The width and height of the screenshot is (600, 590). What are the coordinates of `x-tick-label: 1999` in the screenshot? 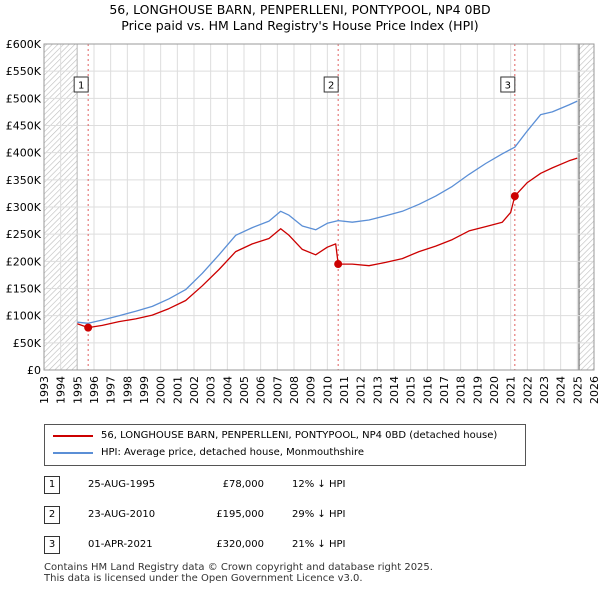 It's located at (144, 390).